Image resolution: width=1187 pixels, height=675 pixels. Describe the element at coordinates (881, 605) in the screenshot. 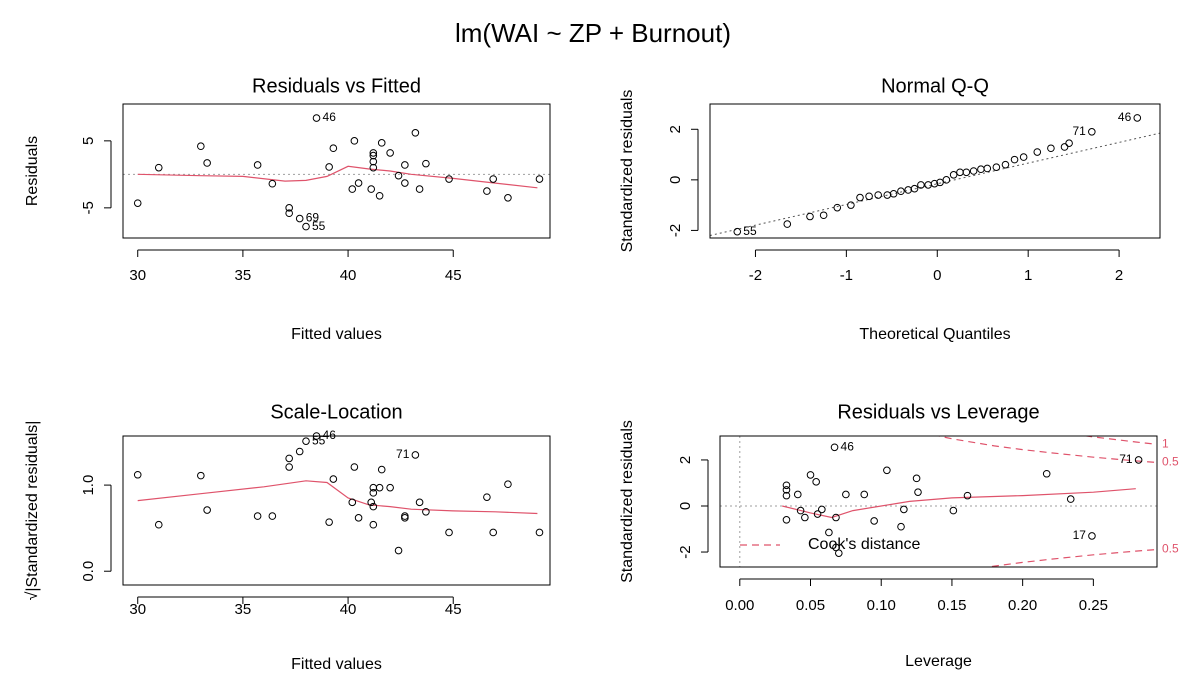

I see `x-tick-label: 0.10` at that location.